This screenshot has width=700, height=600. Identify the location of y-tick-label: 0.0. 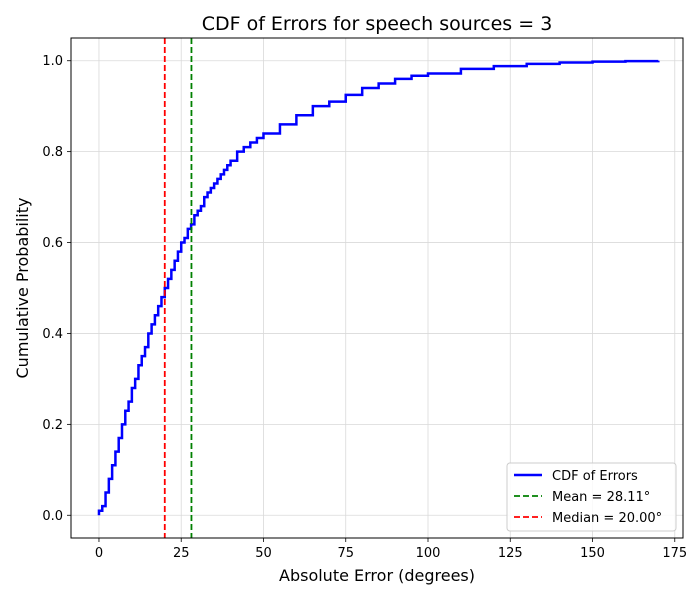
(52, 516).